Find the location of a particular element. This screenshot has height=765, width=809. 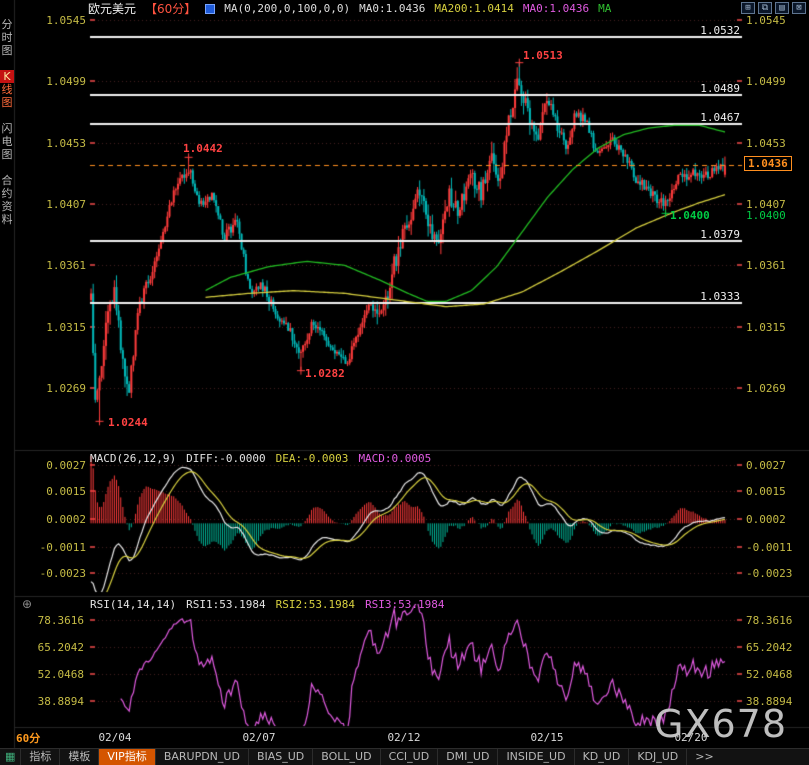

close-window-button: ⊠ is located at coordinates (799, 8).